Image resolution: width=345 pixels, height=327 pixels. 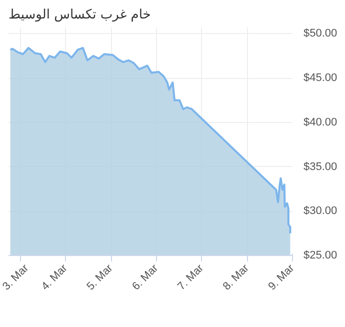 I want to click on y-tick-label: $30.00, so click(x=321, y=211).